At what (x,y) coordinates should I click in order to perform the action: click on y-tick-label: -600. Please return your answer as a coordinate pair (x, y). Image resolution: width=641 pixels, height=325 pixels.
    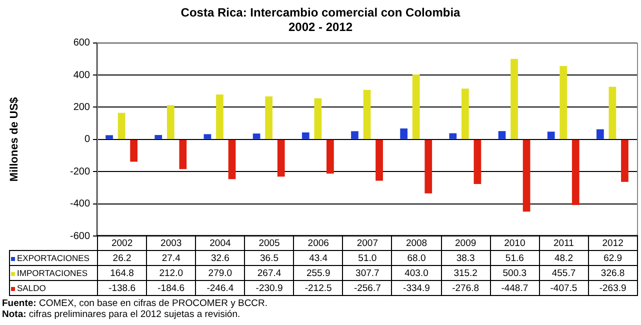
    Looking at the image, I should click on (80, 236).